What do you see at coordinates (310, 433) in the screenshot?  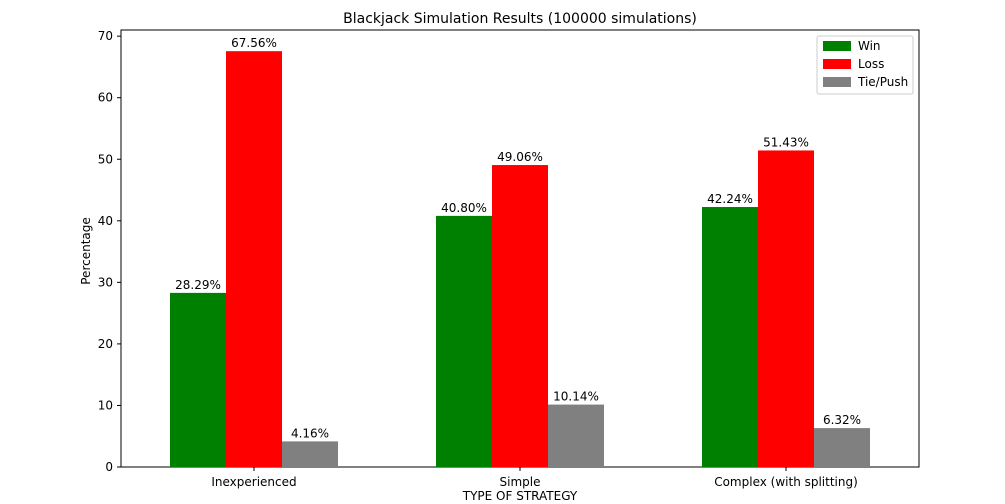 I see `data-label: 4.16%` at bounding box center [310, 433].